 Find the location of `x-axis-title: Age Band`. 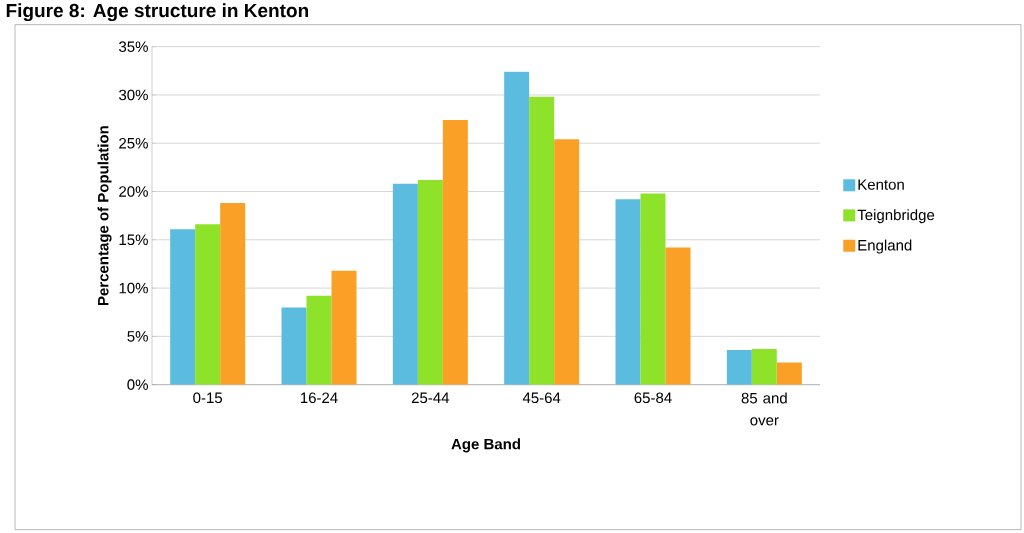

x-axis-title: Age Band is located at coordinates (485, 445).